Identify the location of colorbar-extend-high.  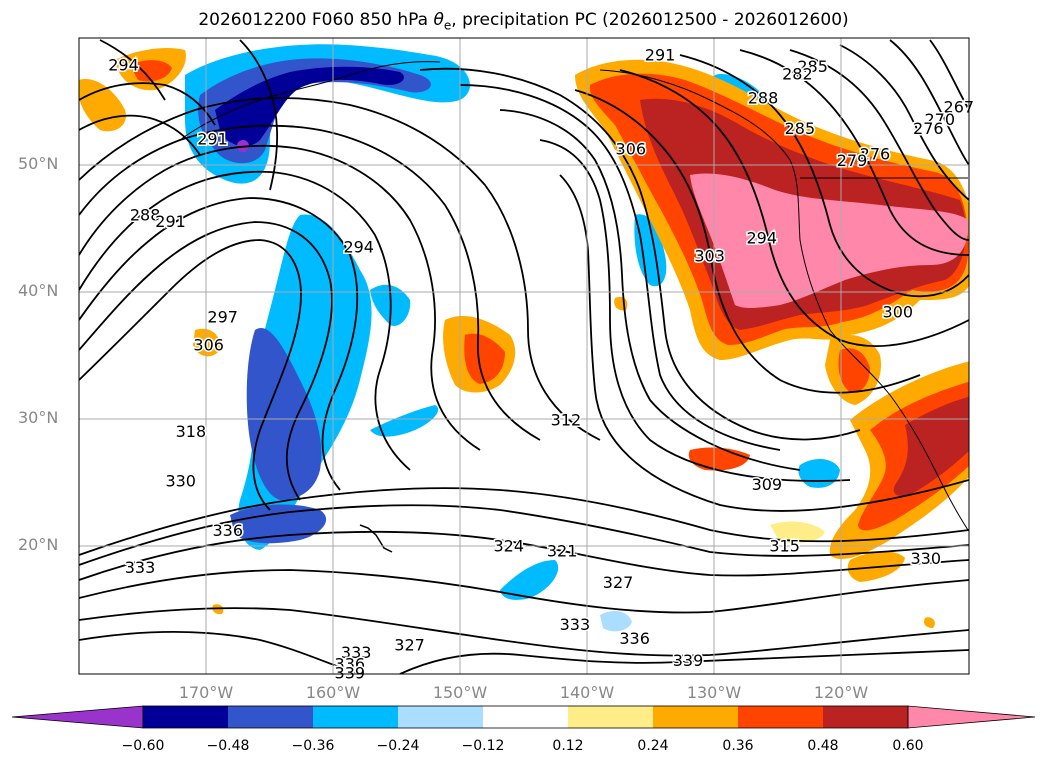
(971, 717).